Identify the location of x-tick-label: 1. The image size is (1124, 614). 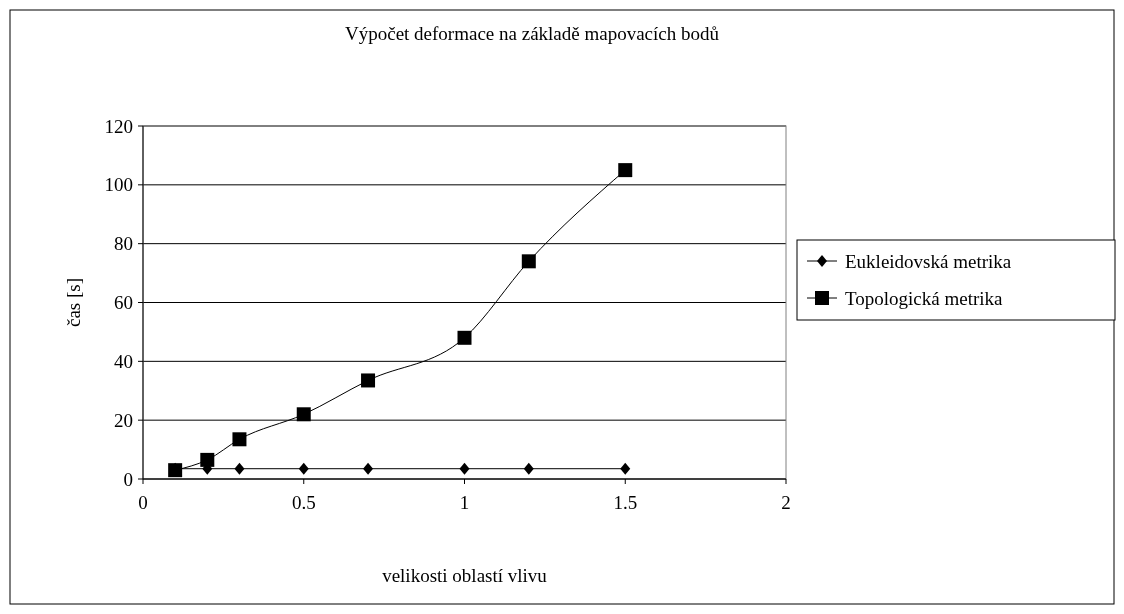
(464, 502).